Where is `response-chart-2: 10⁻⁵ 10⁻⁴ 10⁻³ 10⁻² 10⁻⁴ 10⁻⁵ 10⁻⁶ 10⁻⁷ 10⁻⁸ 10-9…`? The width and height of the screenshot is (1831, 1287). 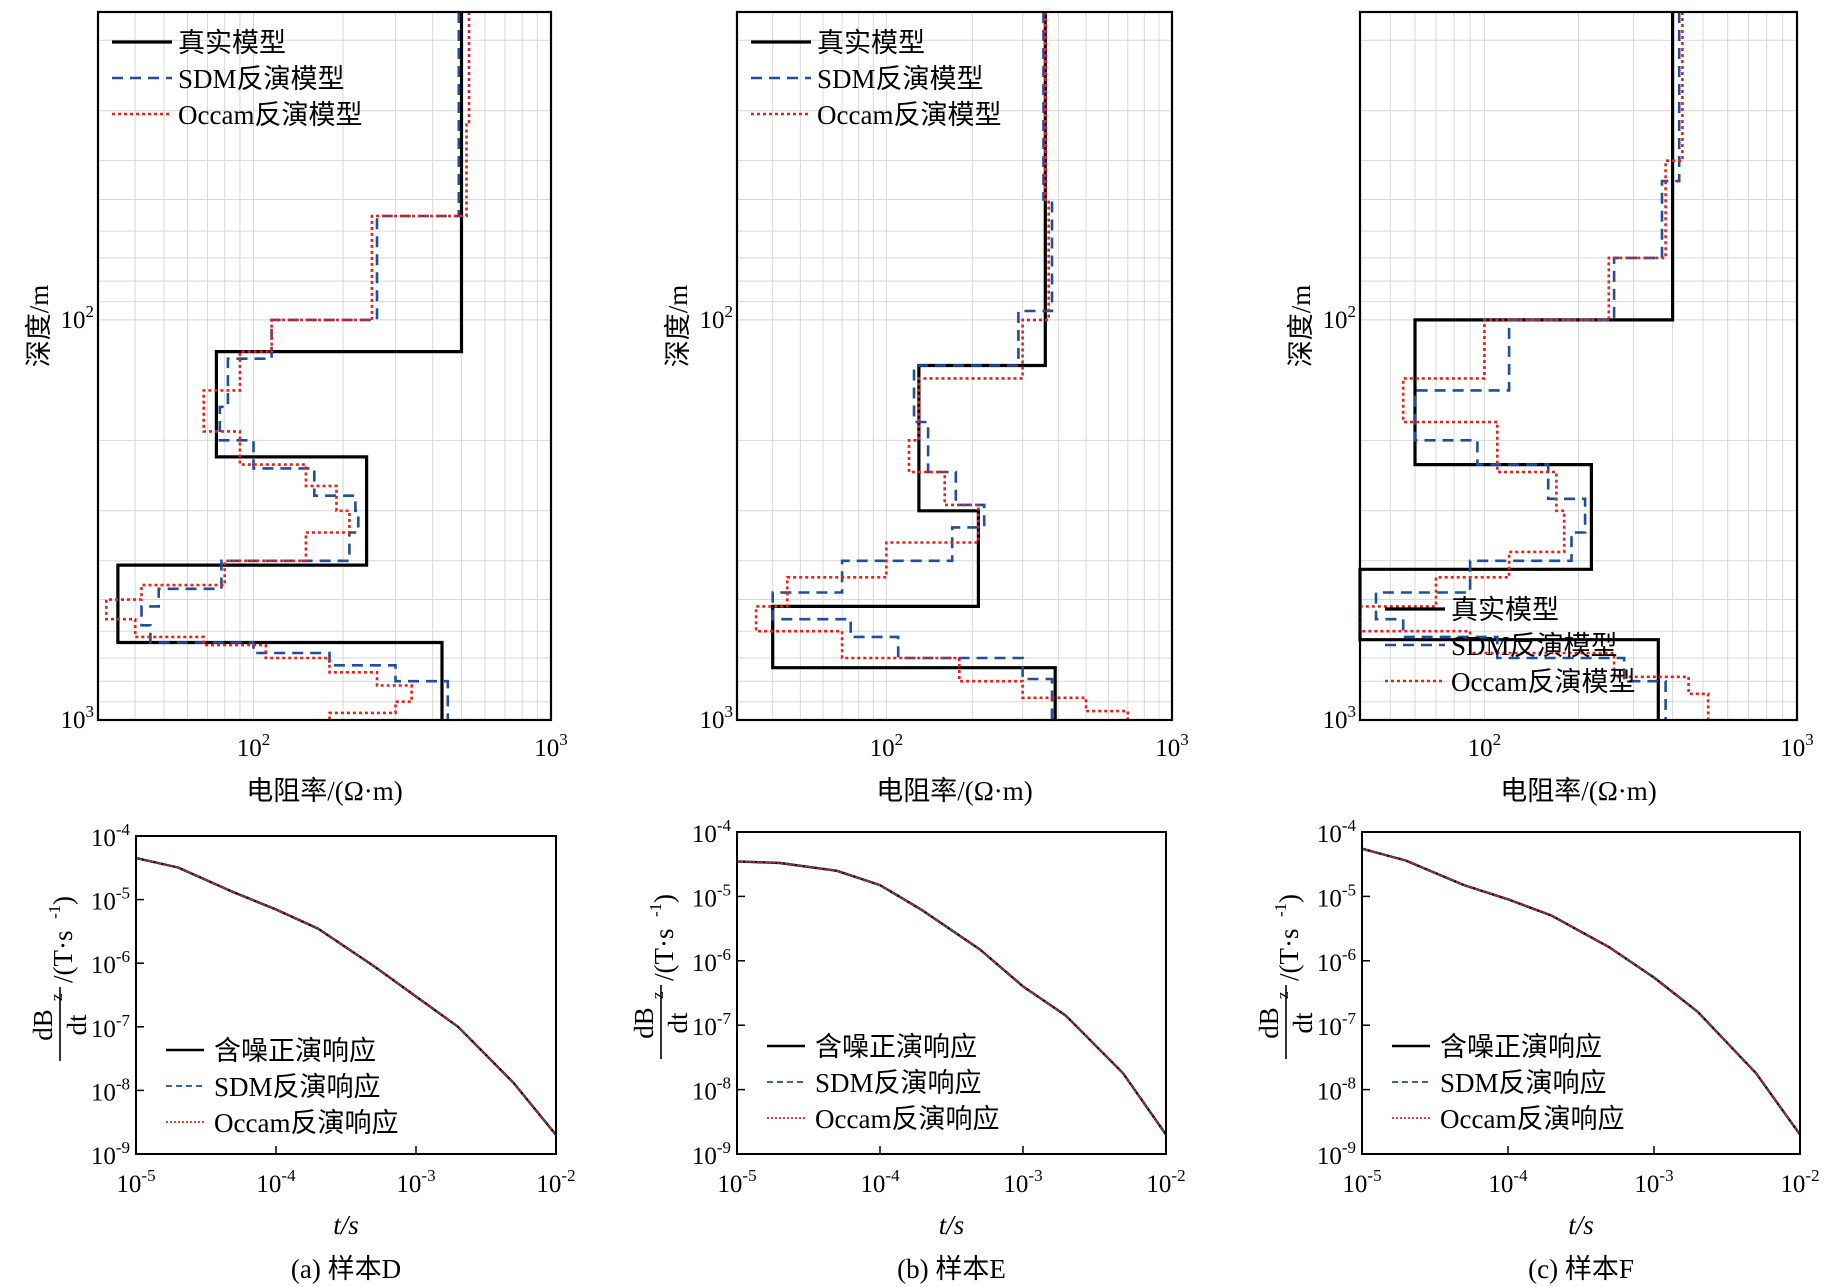 response-chart-2: 10⁻⁵ 10⁻⁴ 10⁻³ 10⁻² 10⁻⁴ 10⁻⁵ 10⁻⁶ 10⁻⁷ 10⁻⁸ 10-9… is located at coordinates (1537, 1050).